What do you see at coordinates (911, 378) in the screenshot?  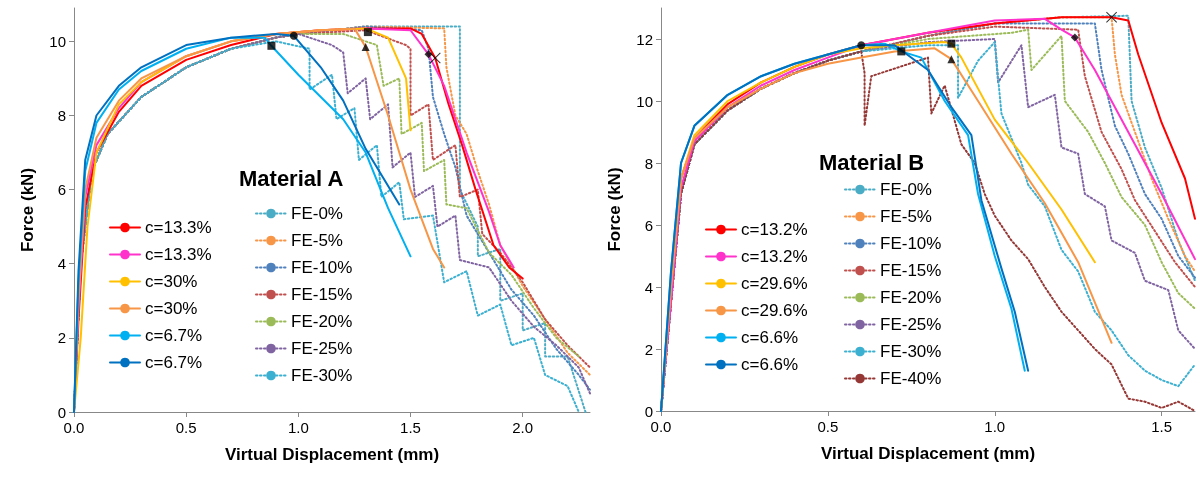 I see `legend-label: FE-40%` at bounding box center [911, 378].